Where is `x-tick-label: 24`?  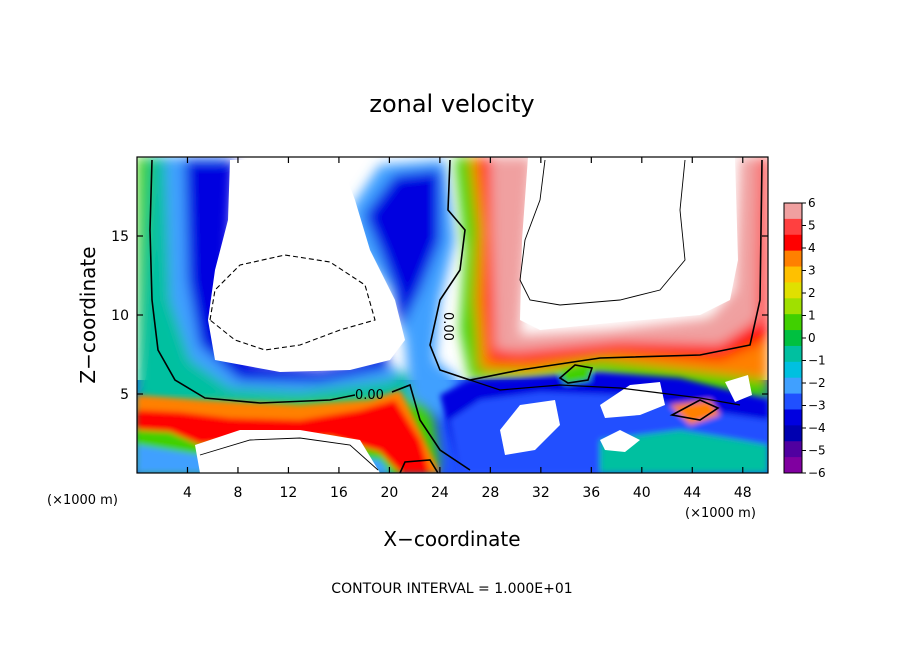 x-tick-label: 24 is located at coordinates (440, 493).